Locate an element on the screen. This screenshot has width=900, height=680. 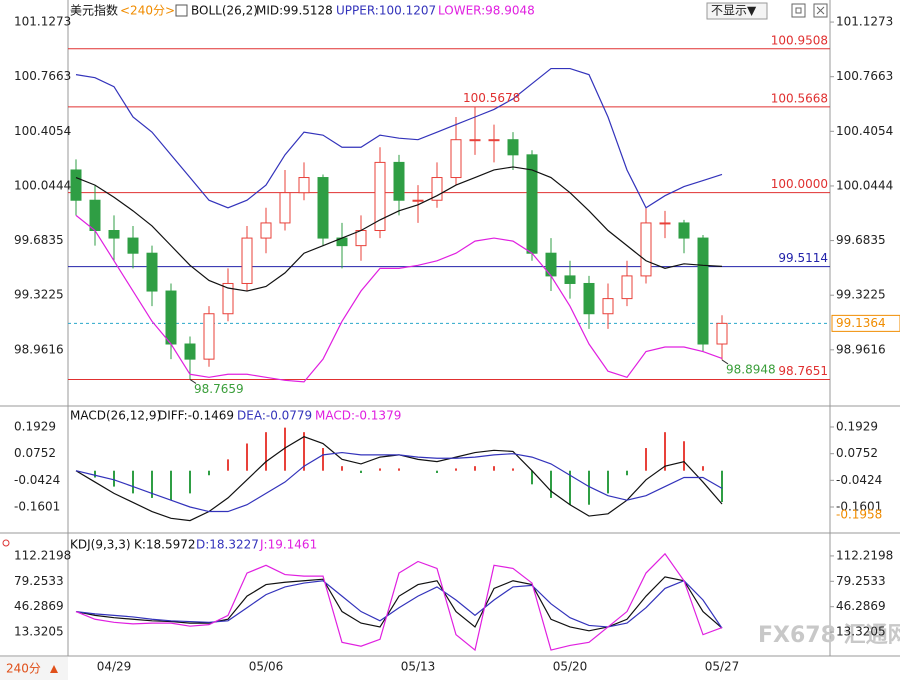
legend-d: D:18.3227 is located at coordinates (227, 545).